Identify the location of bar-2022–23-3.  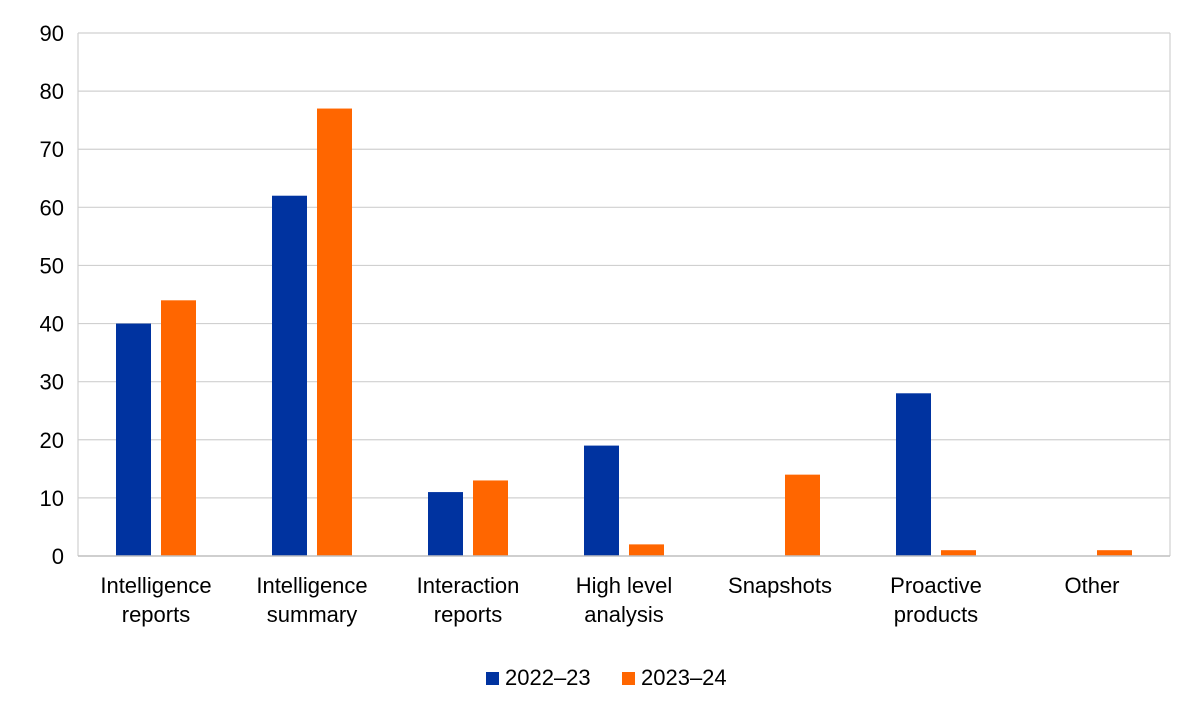
(601, 500).